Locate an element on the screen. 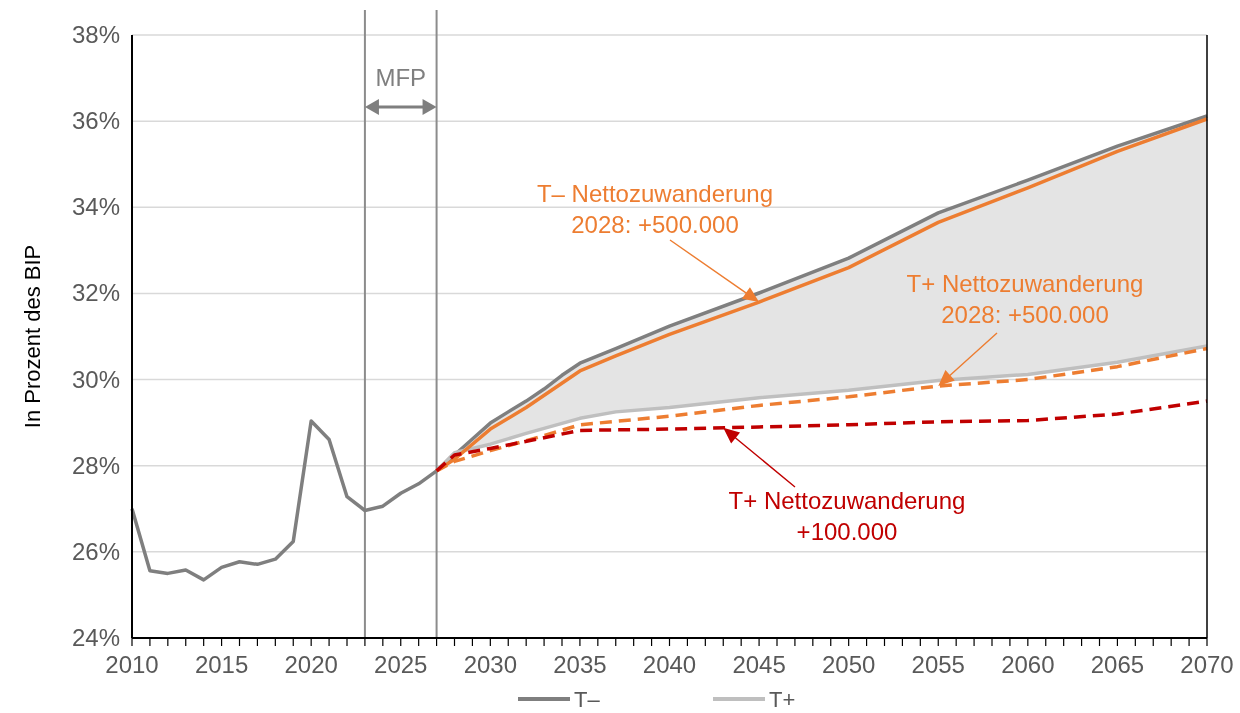  x-tick-label: 2050 is located at coordinates (848, 664).